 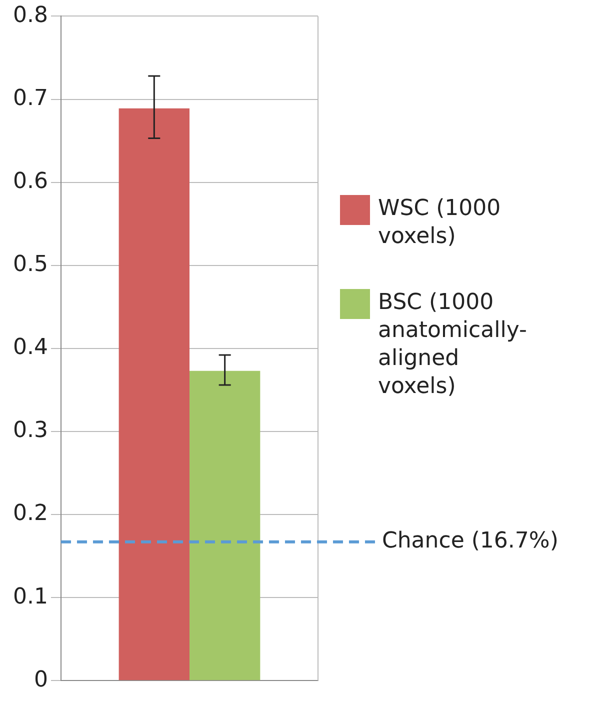 What do you see at coordinates (30, 347) in the screenshot?
I see `y-tick-label: 0.4` at bounding box center [30, 347].